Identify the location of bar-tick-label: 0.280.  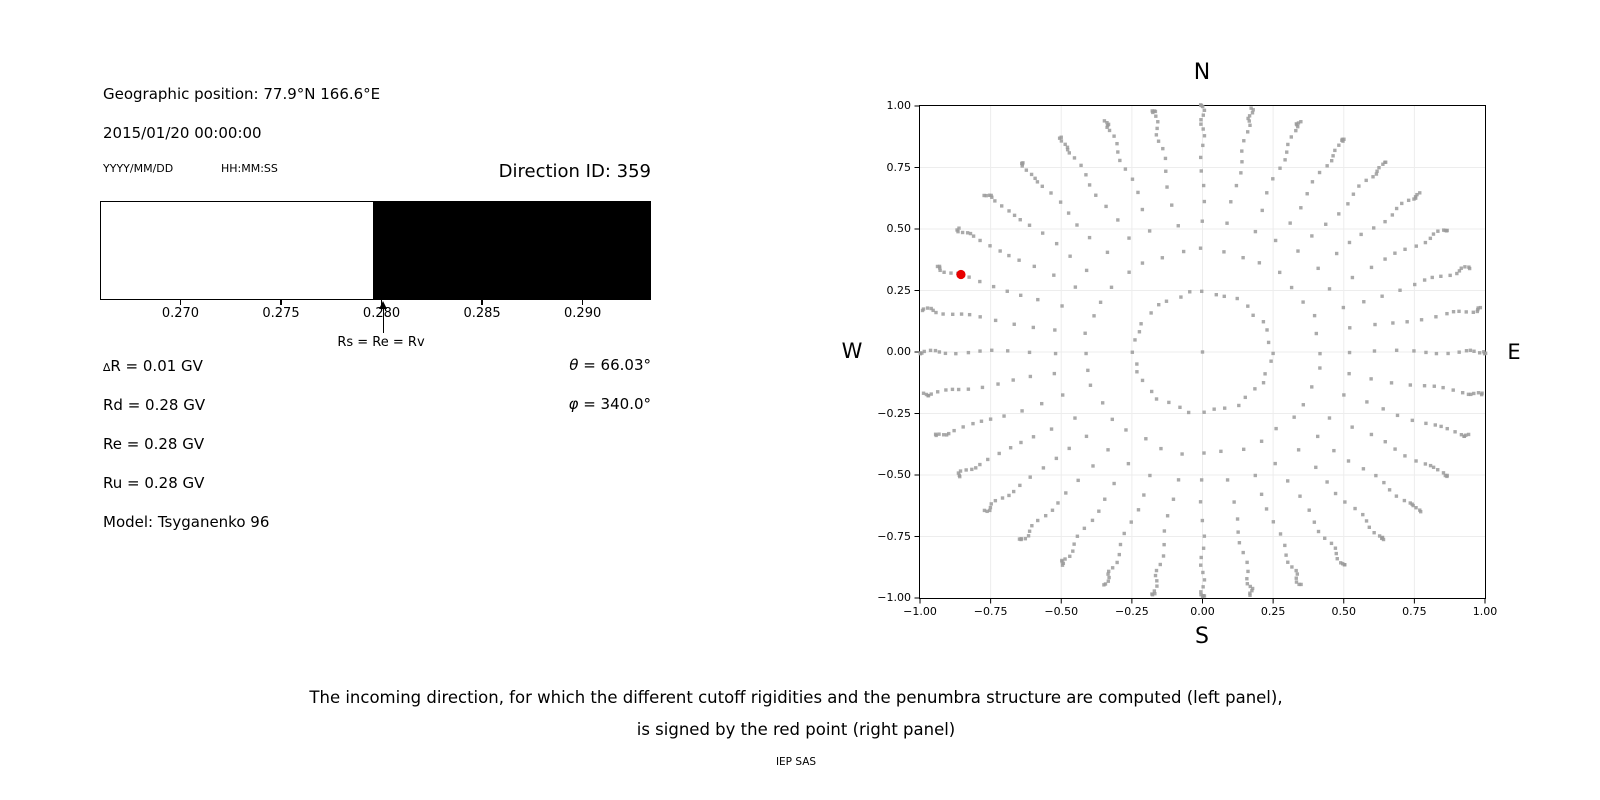
(381, 313).